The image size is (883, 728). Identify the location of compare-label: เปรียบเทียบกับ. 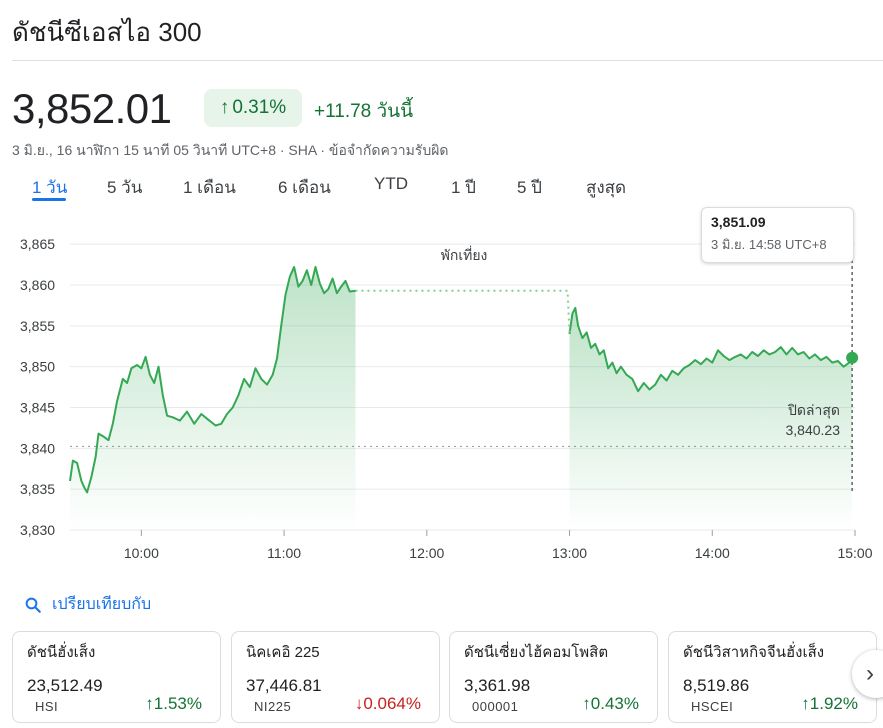
(102, 604).